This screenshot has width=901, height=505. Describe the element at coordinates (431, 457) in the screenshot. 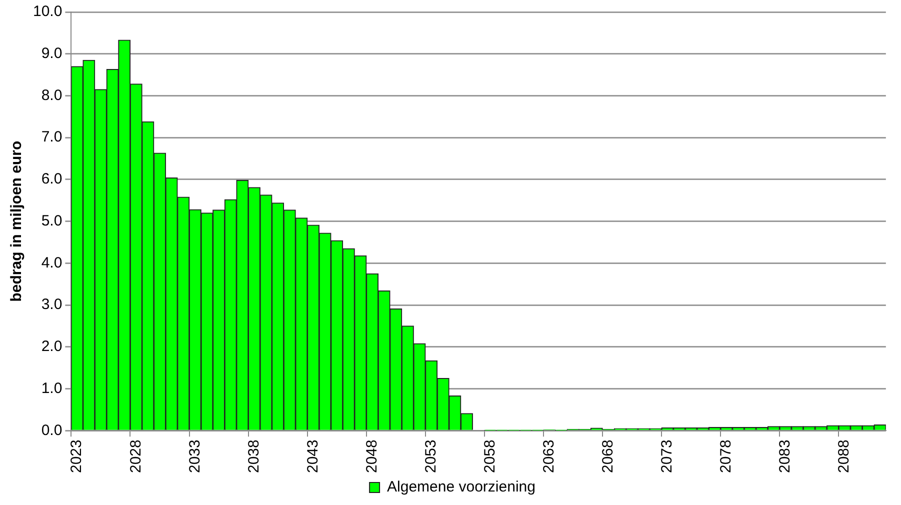

I see `x-tick-label: 2053` at that location.